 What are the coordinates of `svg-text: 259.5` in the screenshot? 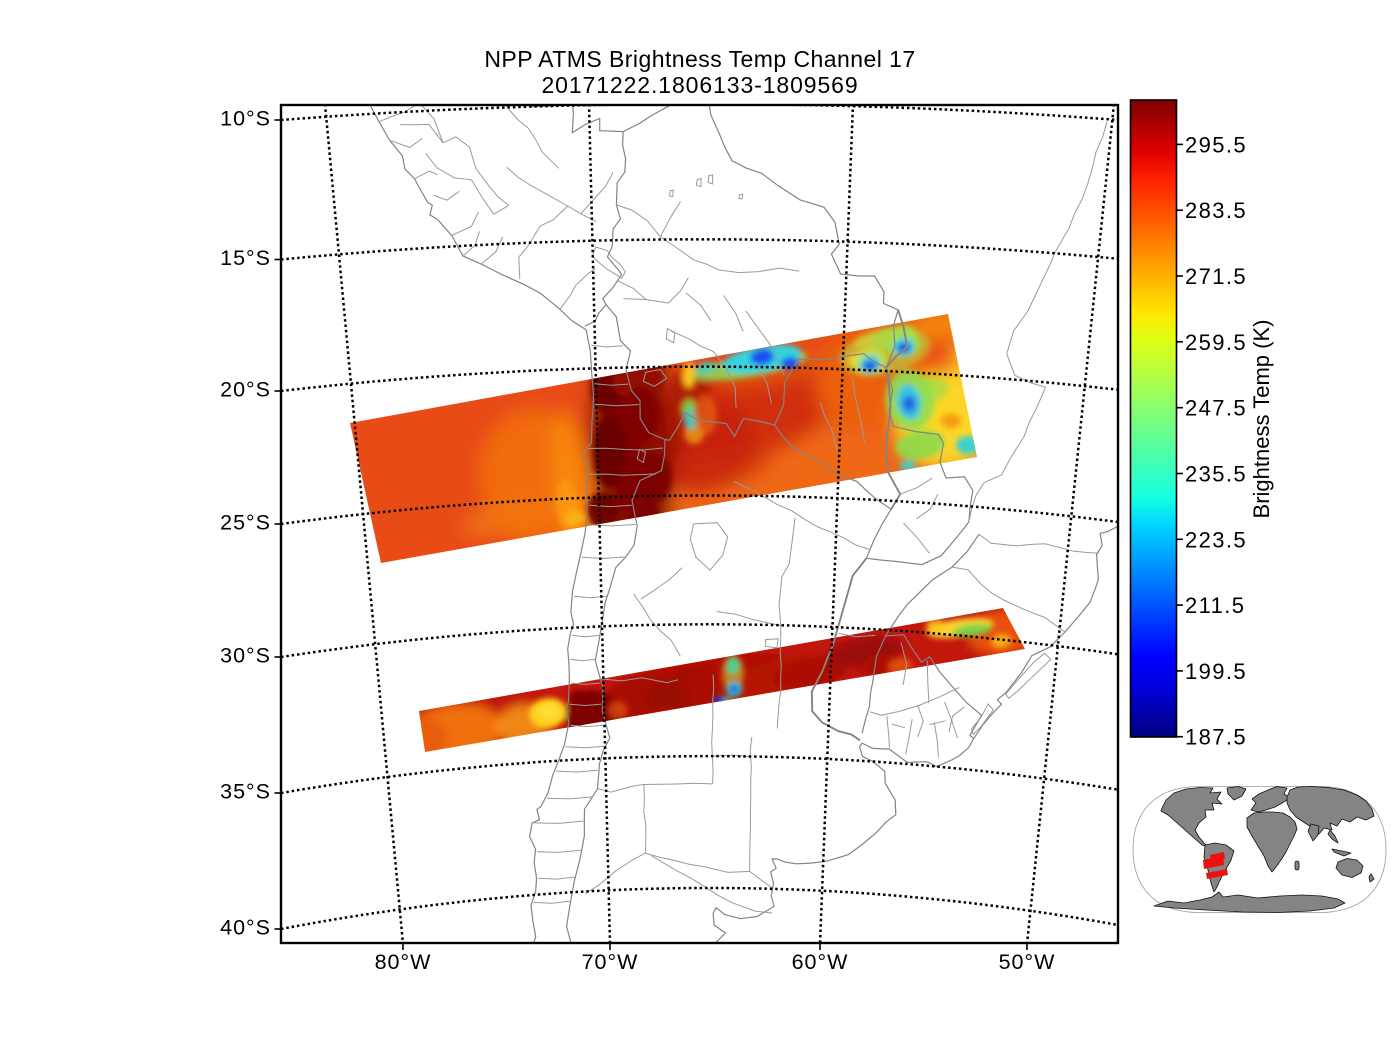 It's located at (1216, 342).